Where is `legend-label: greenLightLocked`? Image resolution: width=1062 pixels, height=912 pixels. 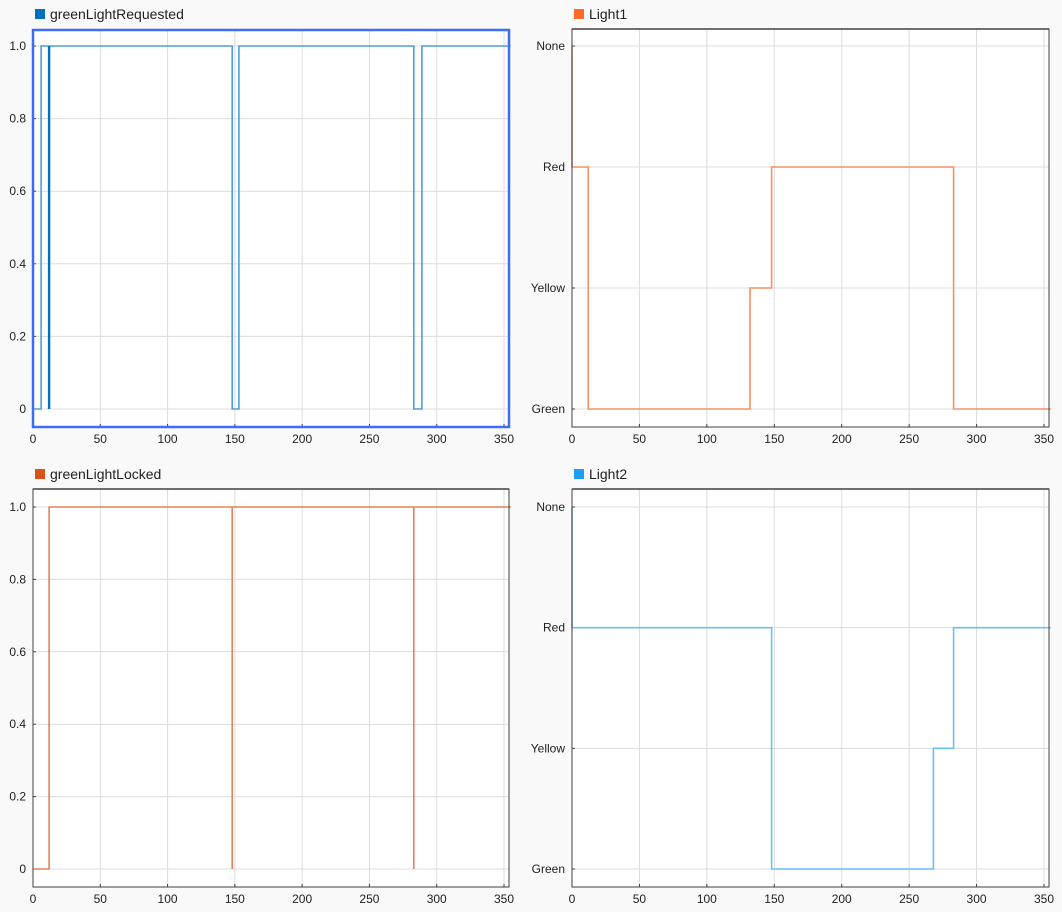 legend-label: greenLightLocked is located at coordinates (106, 474).